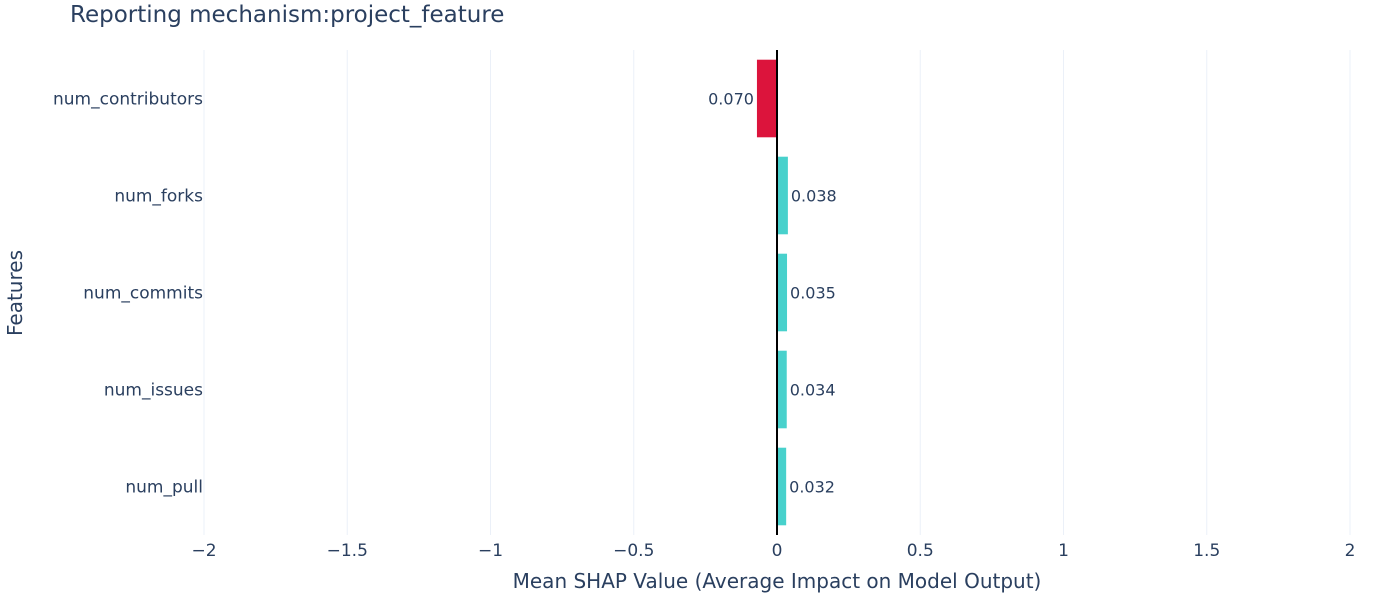 Image resolution: width=1400 pixels, height=600 pixels. I want to click on x-axis-tick-labels: −2 −1.5 −1 −0.5 0 0.5 1 1.5 2, so click(773, 551).